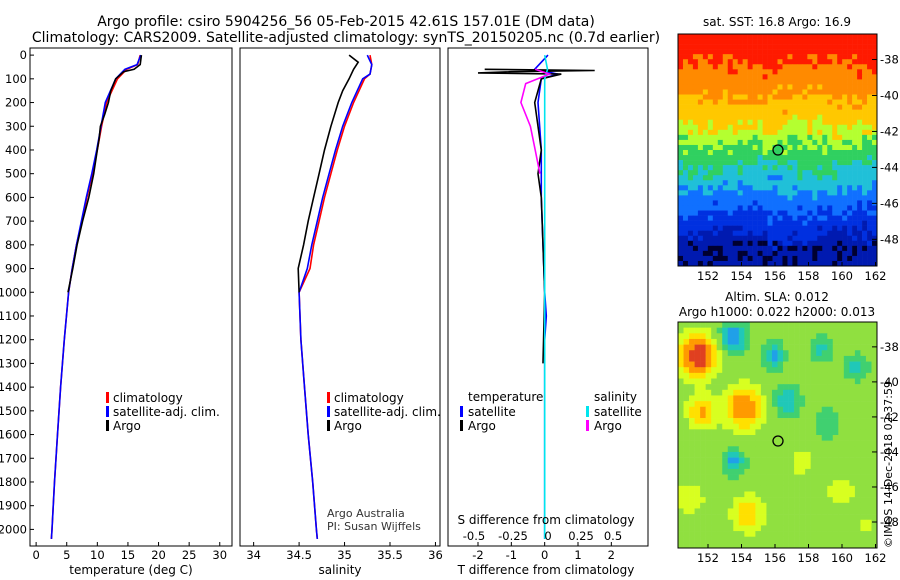 The image size is (900, 580). Describe the element at coordinates (127, 426) in the screenshot. I see `legend-argo-label: Argo` at that location.